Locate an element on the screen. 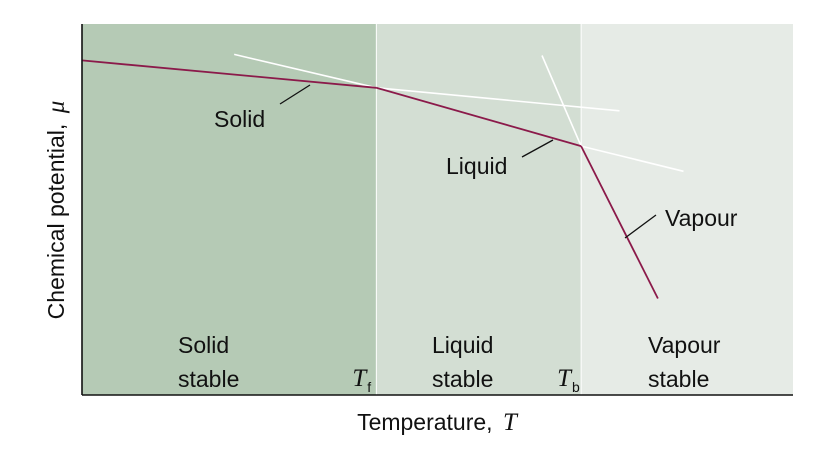 Image resolution: width=817 pixels, height=449 pixels. metastable-line-liquid is located at coordinates (498, 99).